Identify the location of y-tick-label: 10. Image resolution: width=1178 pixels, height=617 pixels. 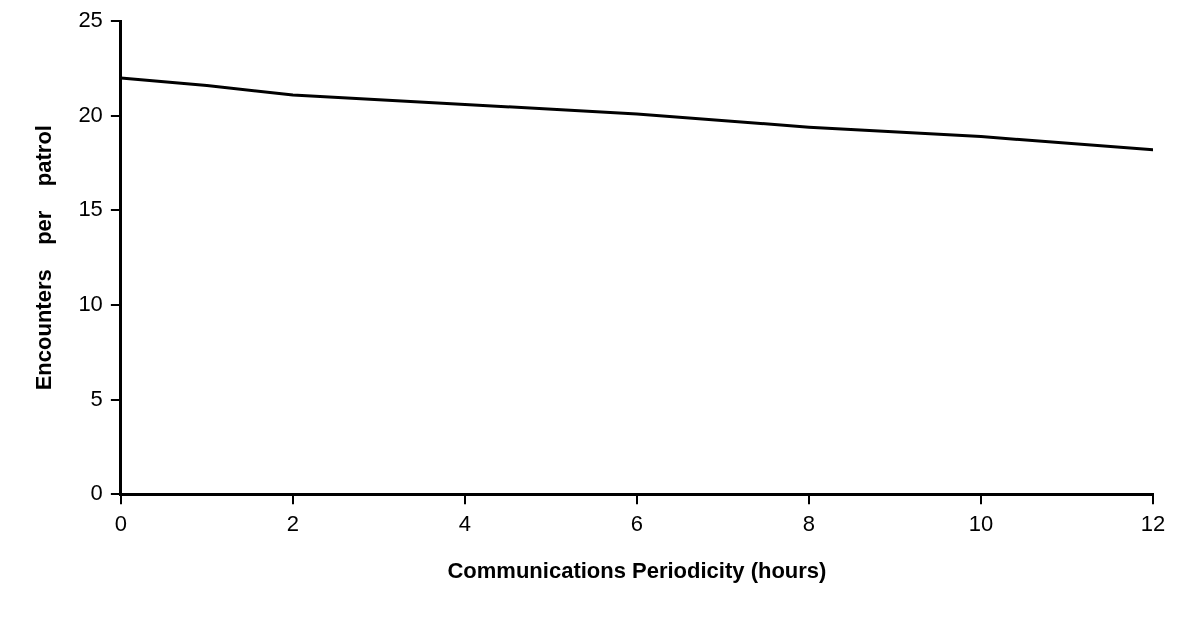
(90, 304).